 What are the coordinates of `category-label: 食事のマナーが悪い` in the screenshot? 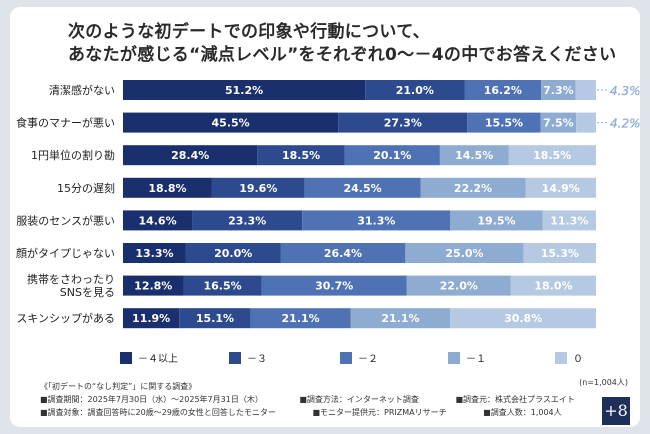 It's located at (65, 123).